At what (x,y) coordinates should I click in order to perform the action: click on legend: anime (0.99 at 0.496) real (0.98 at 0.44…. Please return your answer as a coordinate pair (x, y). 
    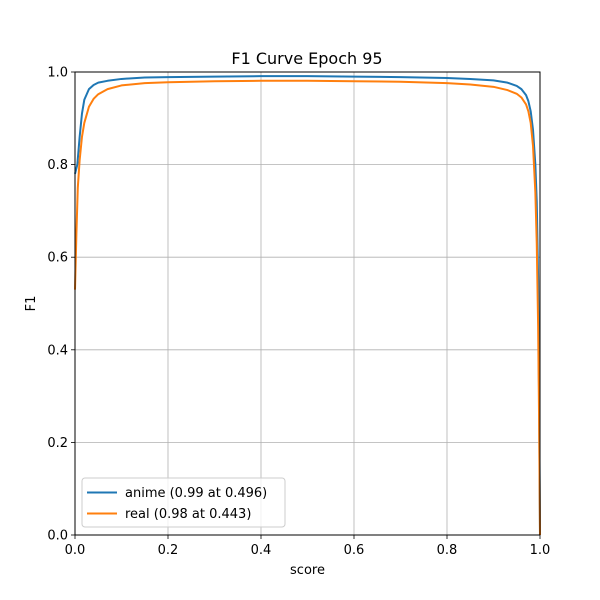
    Looking at the image, I should click on (183, 502).